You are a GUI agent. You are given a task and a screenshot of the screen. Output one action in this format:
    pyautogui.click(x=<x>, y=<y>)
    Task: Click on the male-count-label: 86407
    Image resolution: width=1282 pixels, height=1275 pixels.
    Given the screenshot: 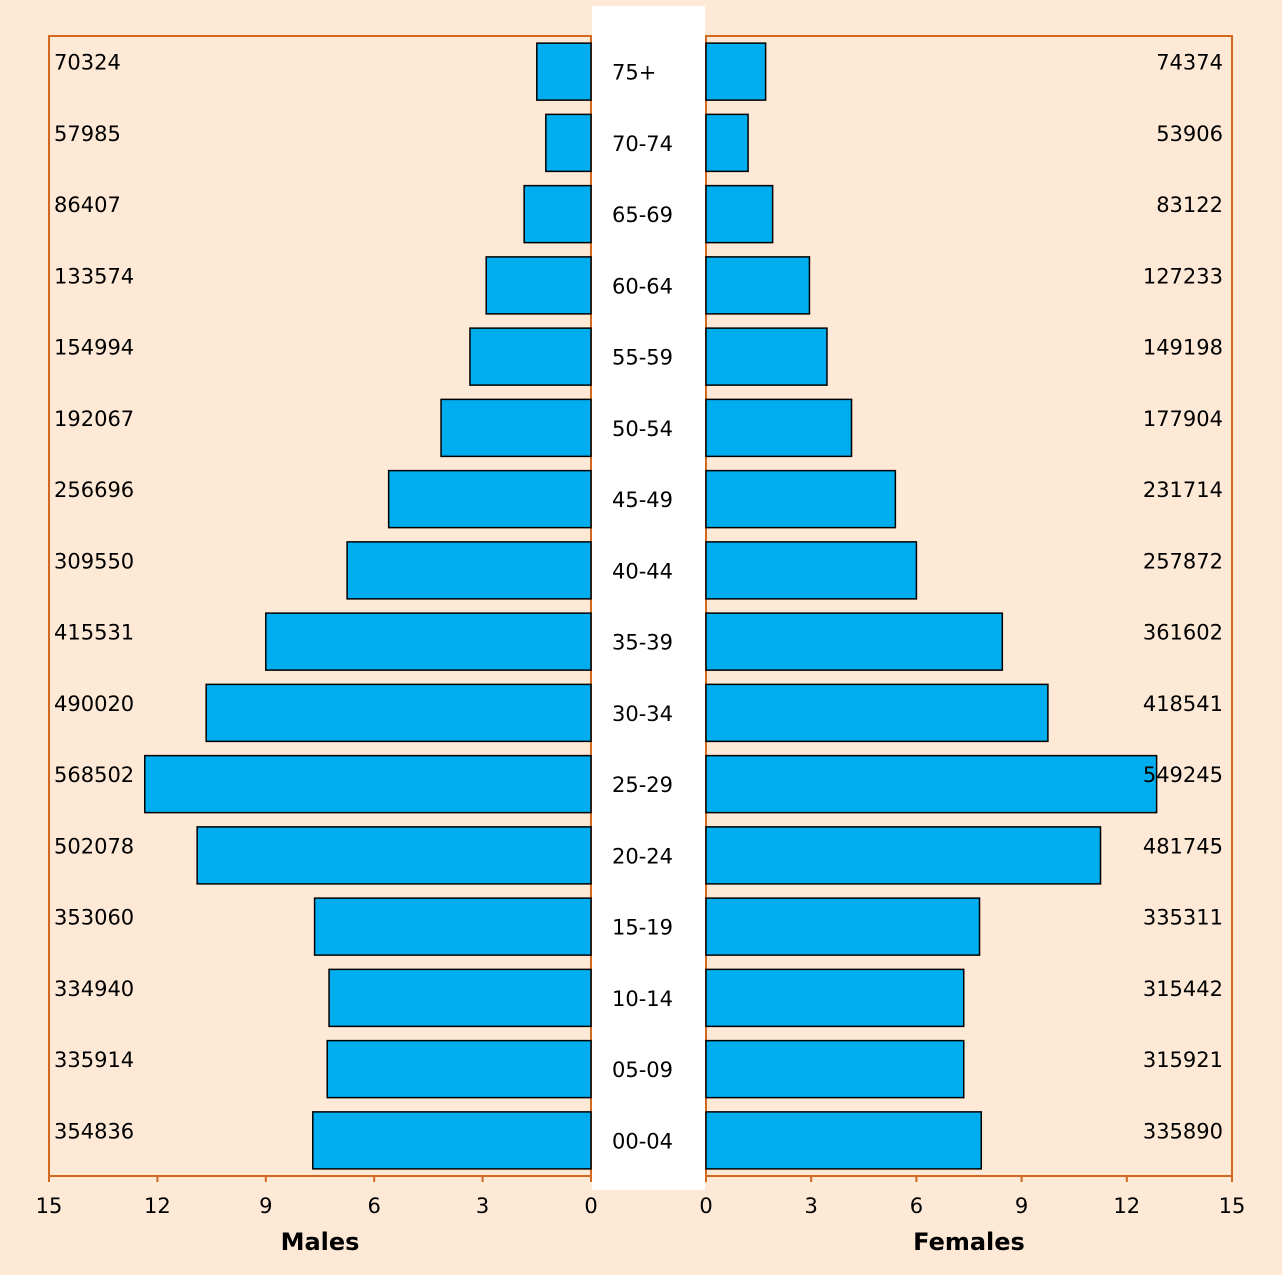 What is the action you would take?
    pyautogui.click(x=87, y=205)
    